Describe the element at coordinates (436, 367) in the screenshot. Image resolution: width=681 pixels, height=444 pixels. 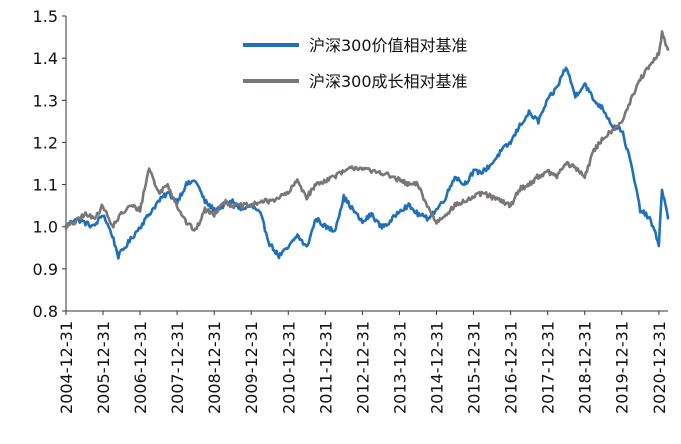
I see `x-tick-label: 2014-12-31` at that location.